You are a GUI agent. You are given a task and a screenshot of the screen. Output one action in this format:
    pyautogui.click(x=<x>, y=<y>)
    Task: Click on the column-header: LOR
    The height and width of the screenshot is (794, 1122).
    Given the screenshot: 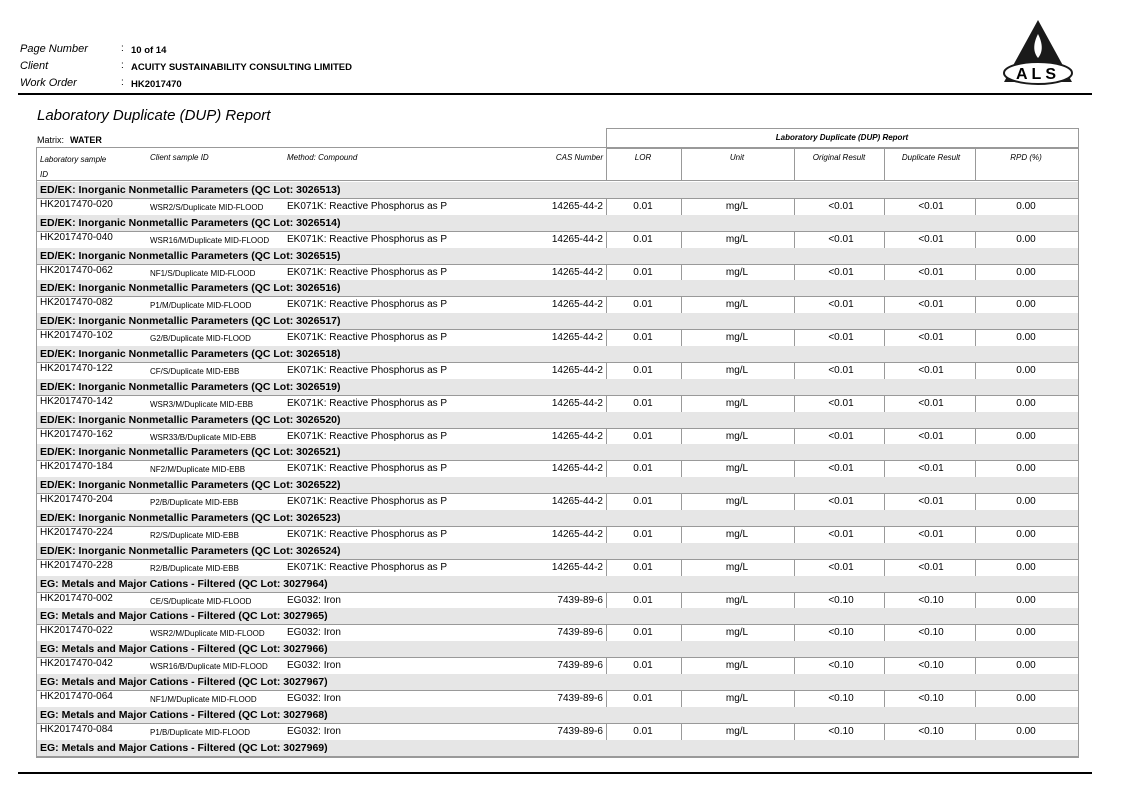 What is the action you would take?
    pyautogui.click(x=643, y=157)
    